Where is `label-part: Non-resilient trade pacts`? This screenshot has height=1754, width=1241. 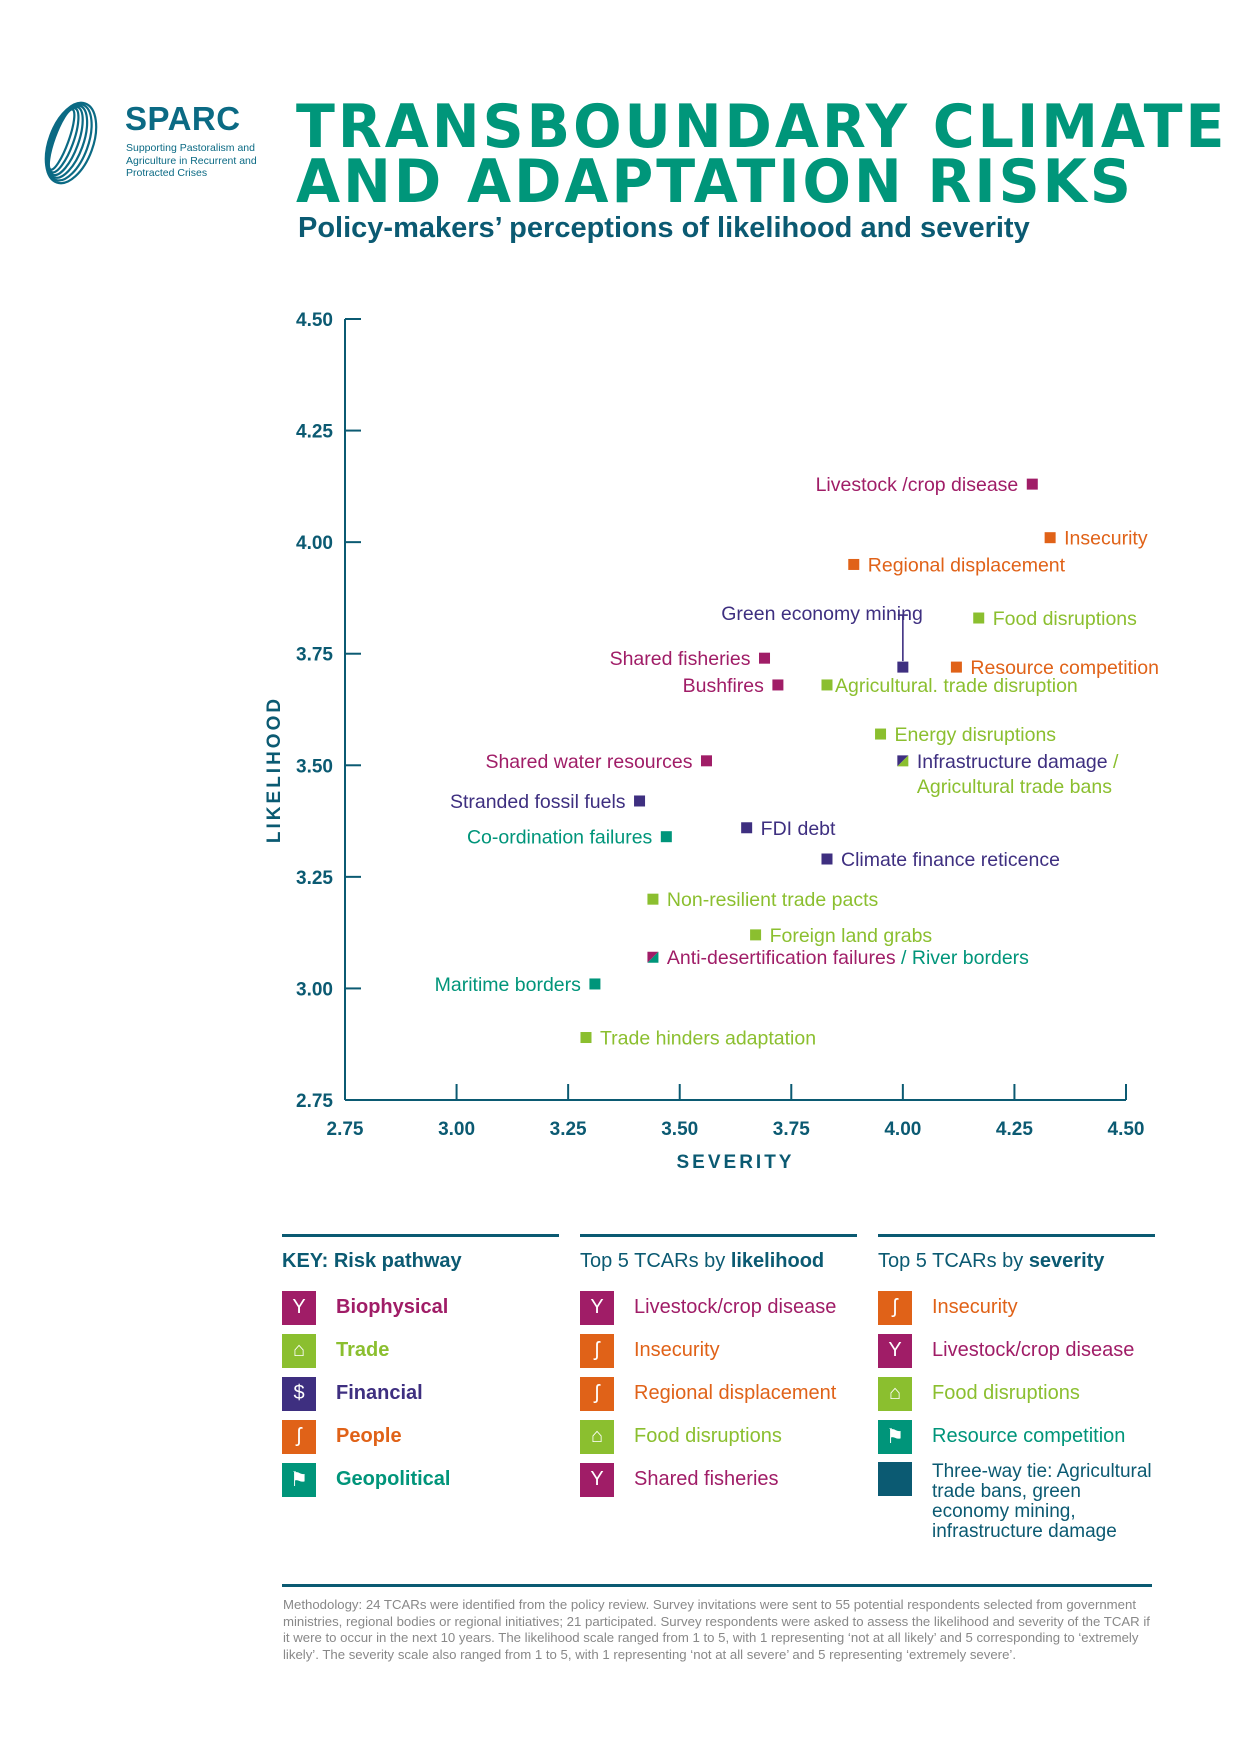 label-part: Non-resilient trade pacts is located at coordinates (773, 900).